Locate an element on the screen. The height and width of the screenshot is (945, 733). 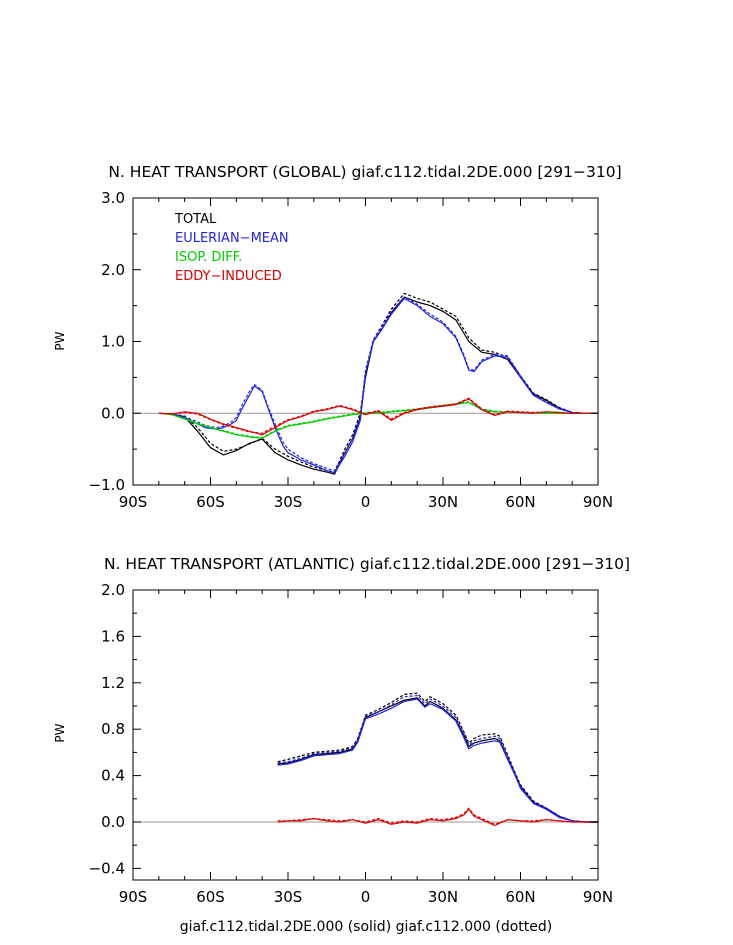
global-x-tick-label: 90N is located at coordinates (598, 502).